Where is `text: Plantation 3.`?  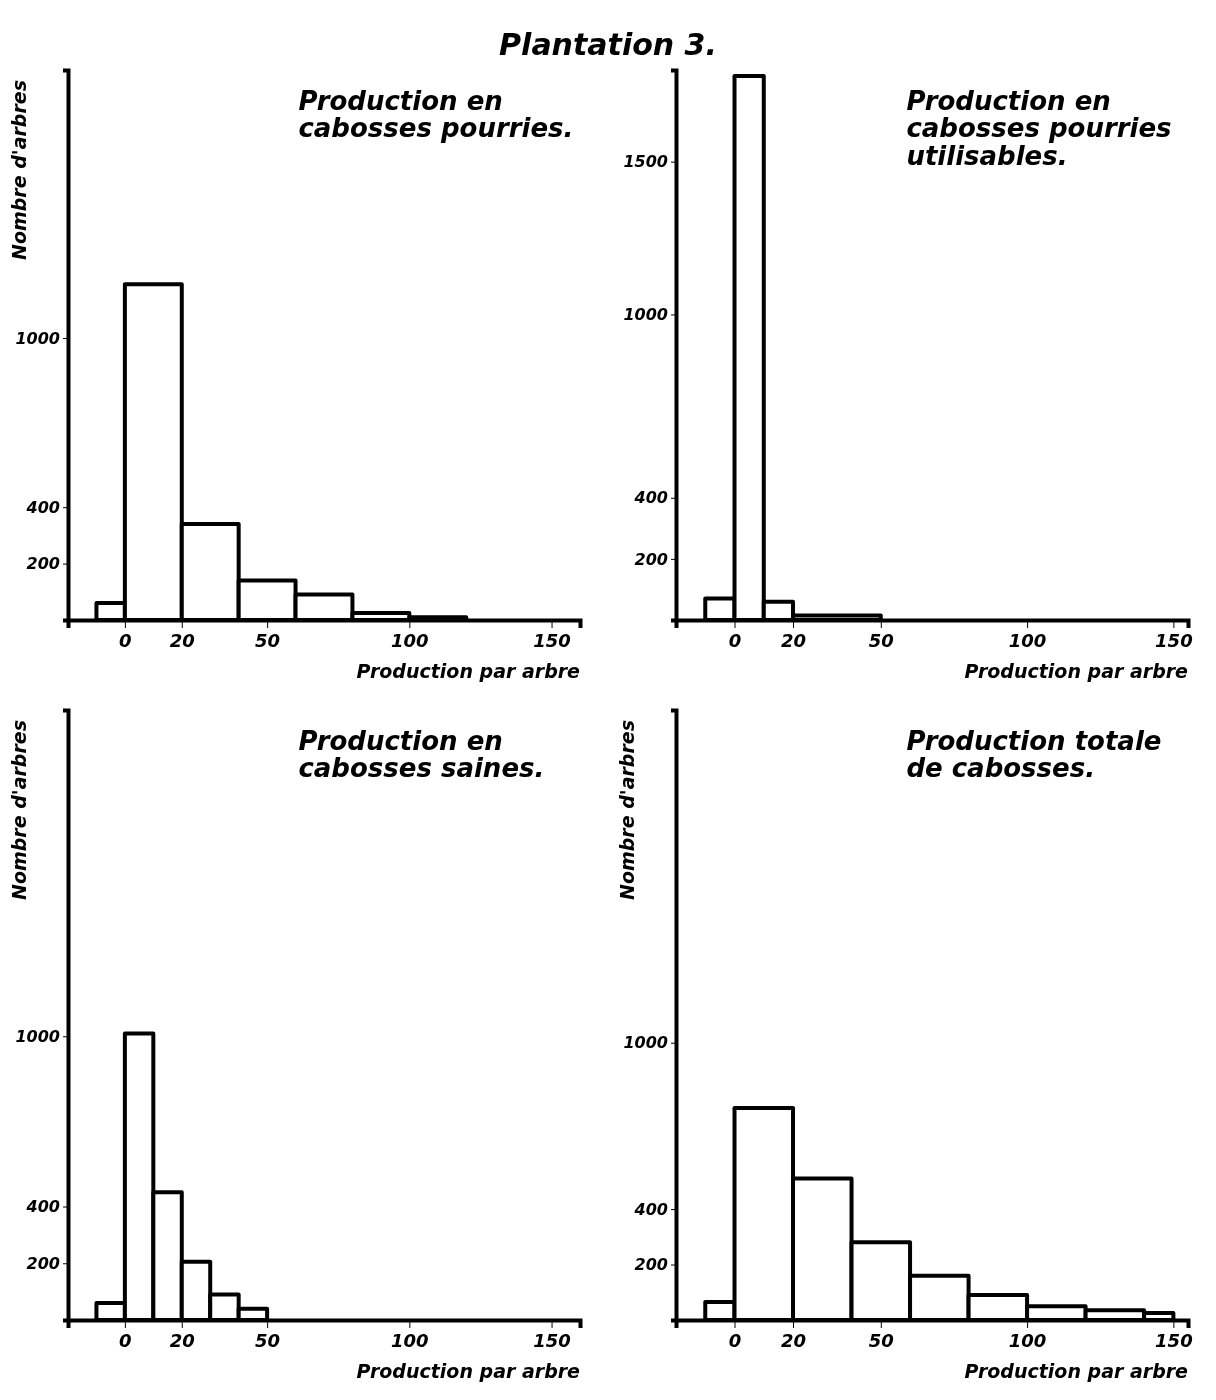
text: Plantation 3. is located at coordinates (608, 44).